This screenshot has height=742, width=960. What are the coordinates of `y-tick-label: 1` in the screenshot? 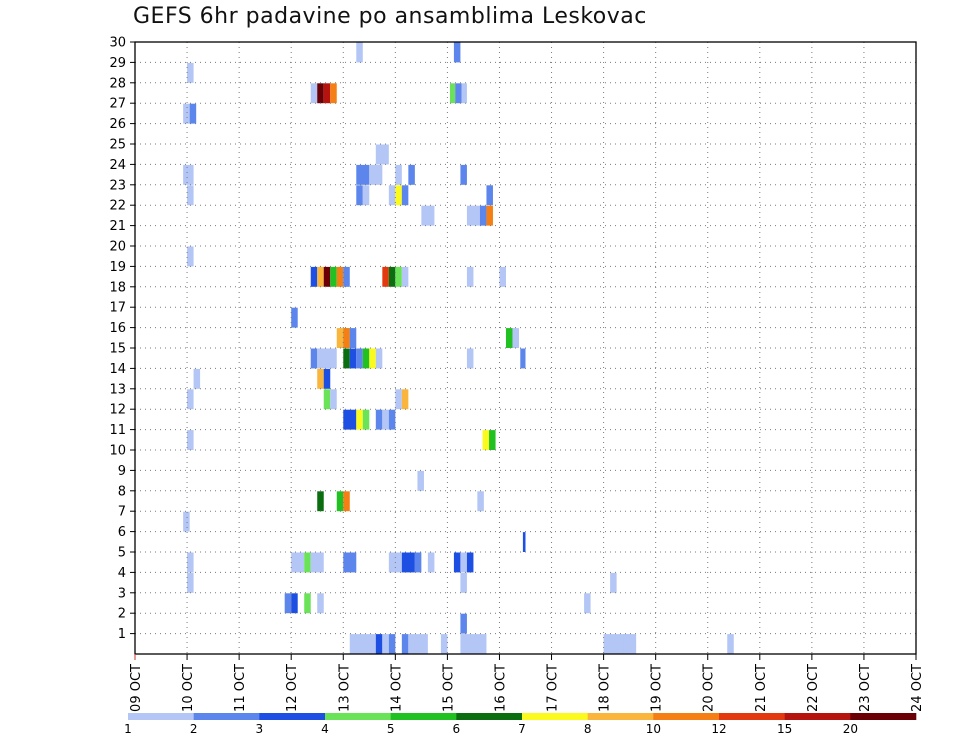 It's located at (122, 634).